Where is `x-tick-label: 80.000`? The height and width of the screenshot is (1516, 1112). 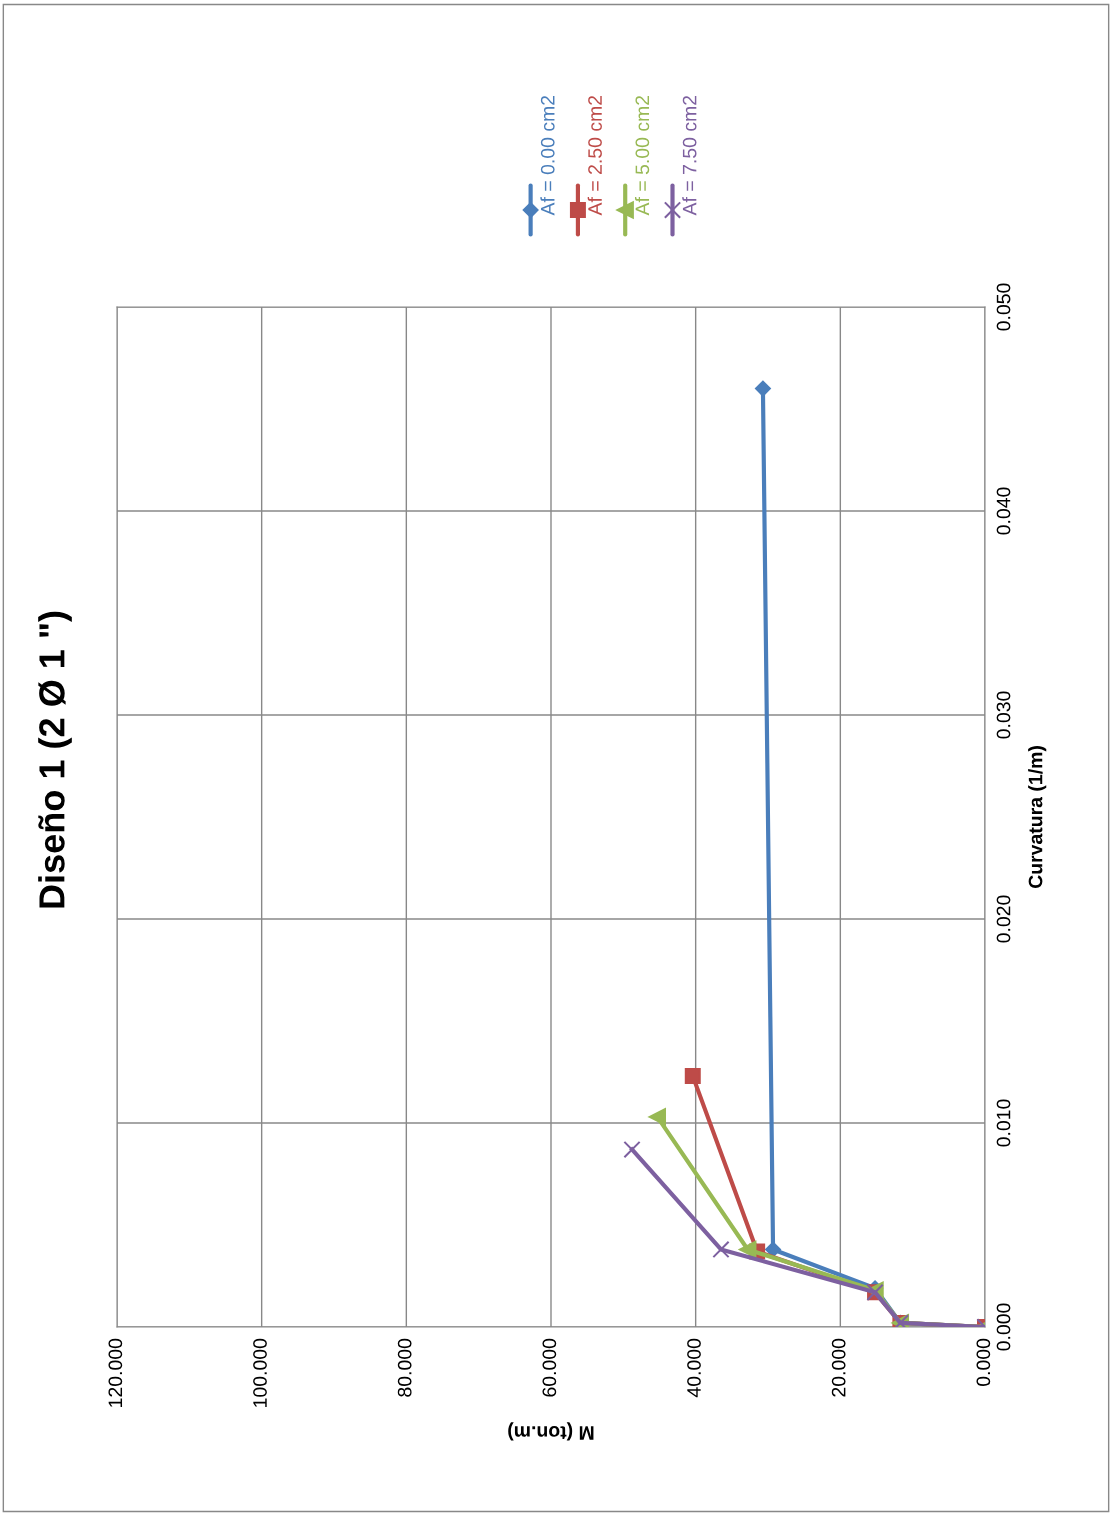
x-tick-label: 80.000 is located at coordinates (404, 1367).